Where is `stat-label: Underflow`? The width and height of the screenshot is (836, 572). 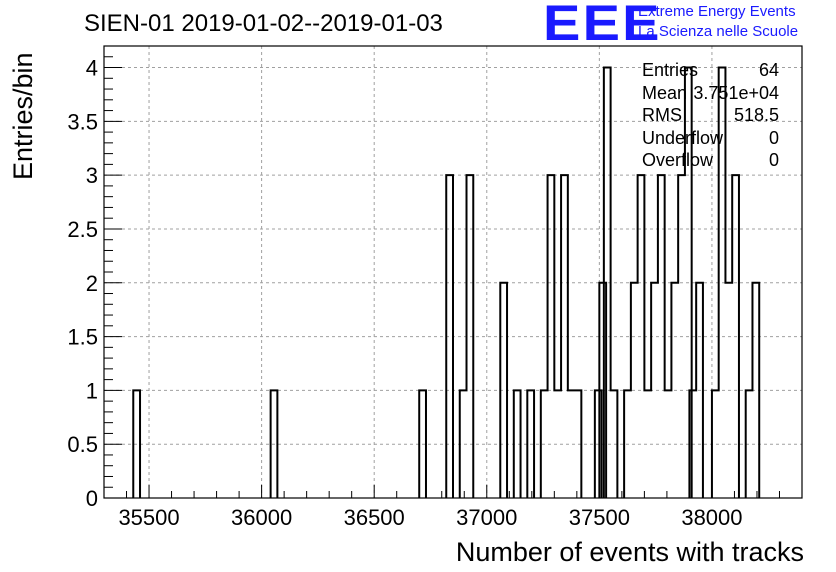
stat-label: Underflow is located at coordinates (683, 137).